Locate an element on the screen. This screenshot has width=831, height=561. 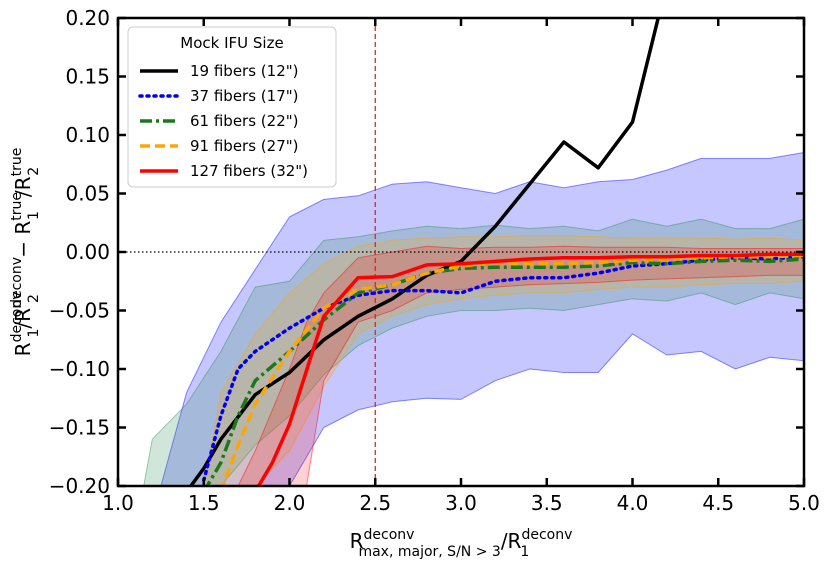
x-tick-label: 5.0 is located at coordinates (804, 503).